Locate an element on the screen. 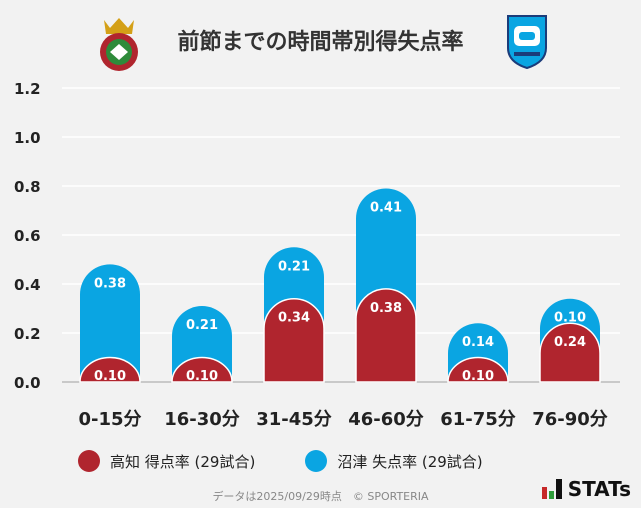 Image resolution: width=641 pixels, height=508 pixels. legend-item-kochi: 高知 得点率 (29試合) is located at coordinates (166, 461).